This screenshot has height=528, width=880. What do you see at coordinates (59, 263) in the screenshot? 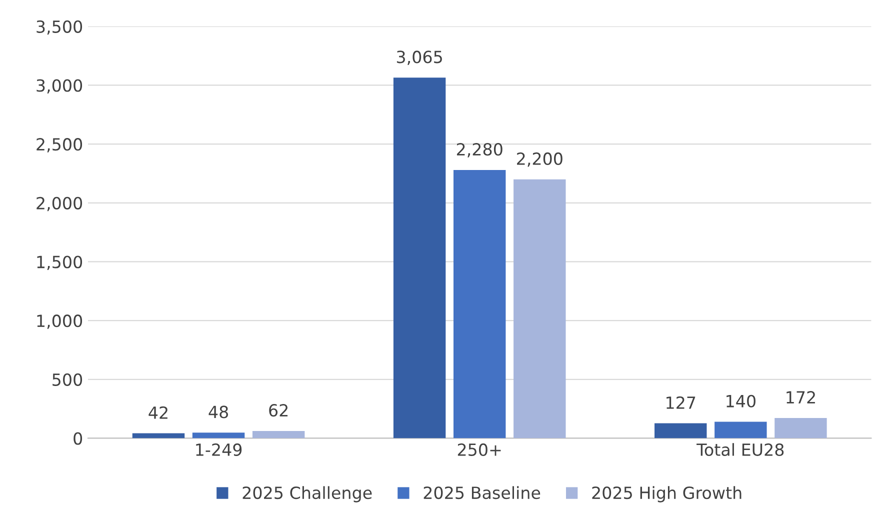
I see `y-tick-label: 1,500` at bounding box center [59, 263].